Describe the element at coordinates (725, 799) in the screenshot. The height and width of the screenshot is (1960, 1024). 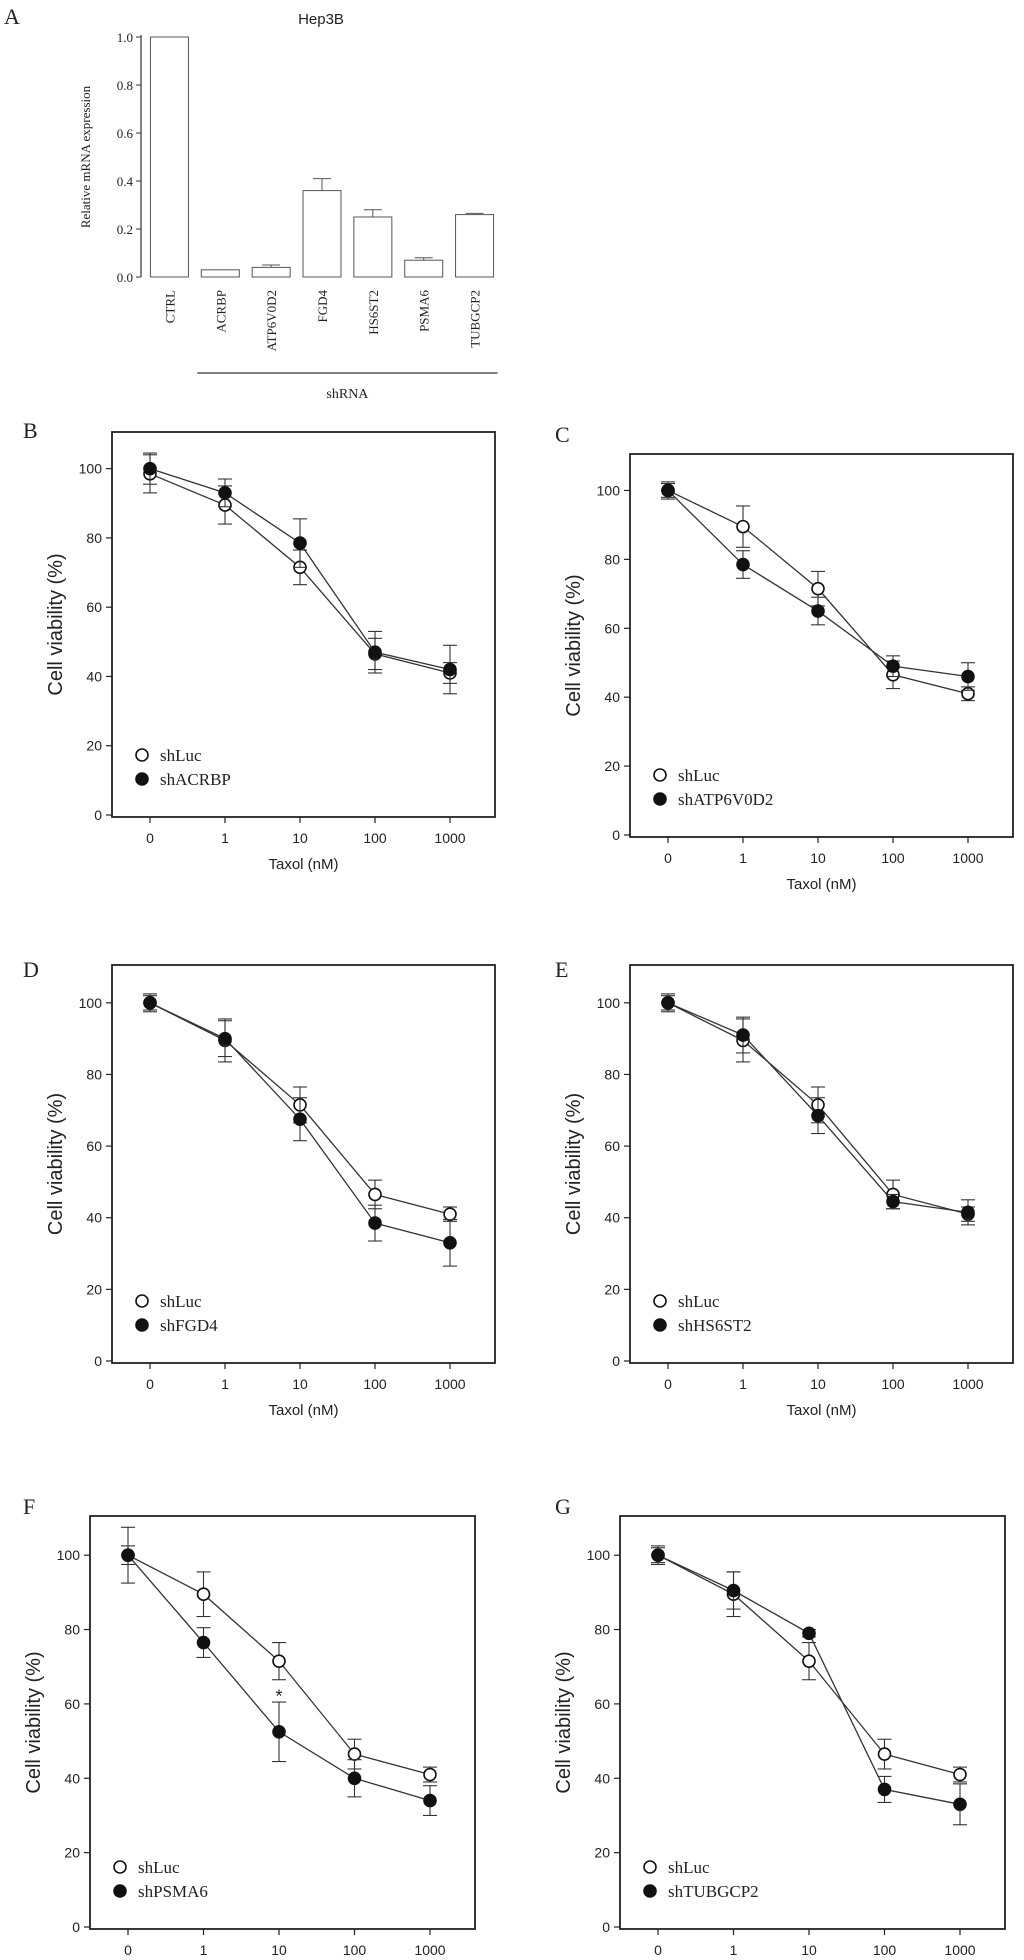
I see `legend-label: shATP6V0D2` at that location.